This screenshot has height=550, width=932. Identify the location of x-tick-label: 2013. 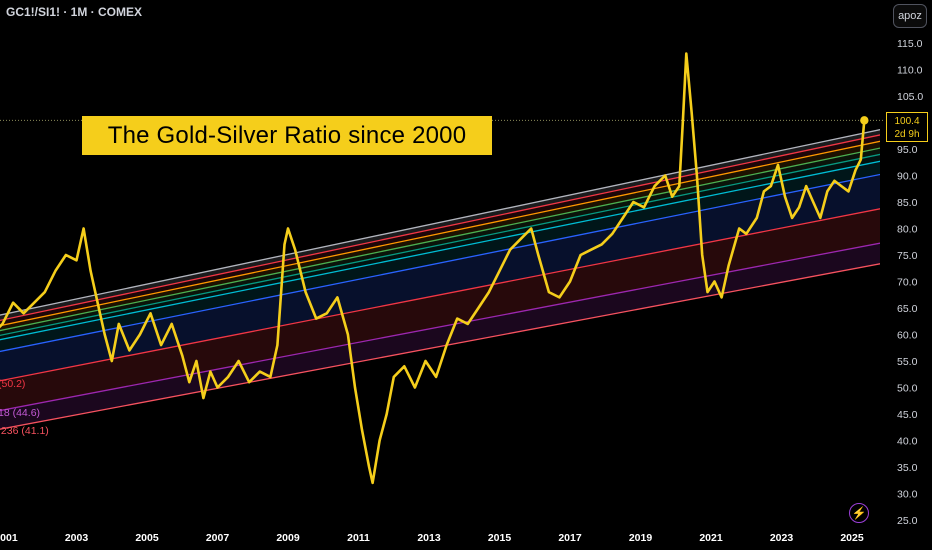
(429, 538).